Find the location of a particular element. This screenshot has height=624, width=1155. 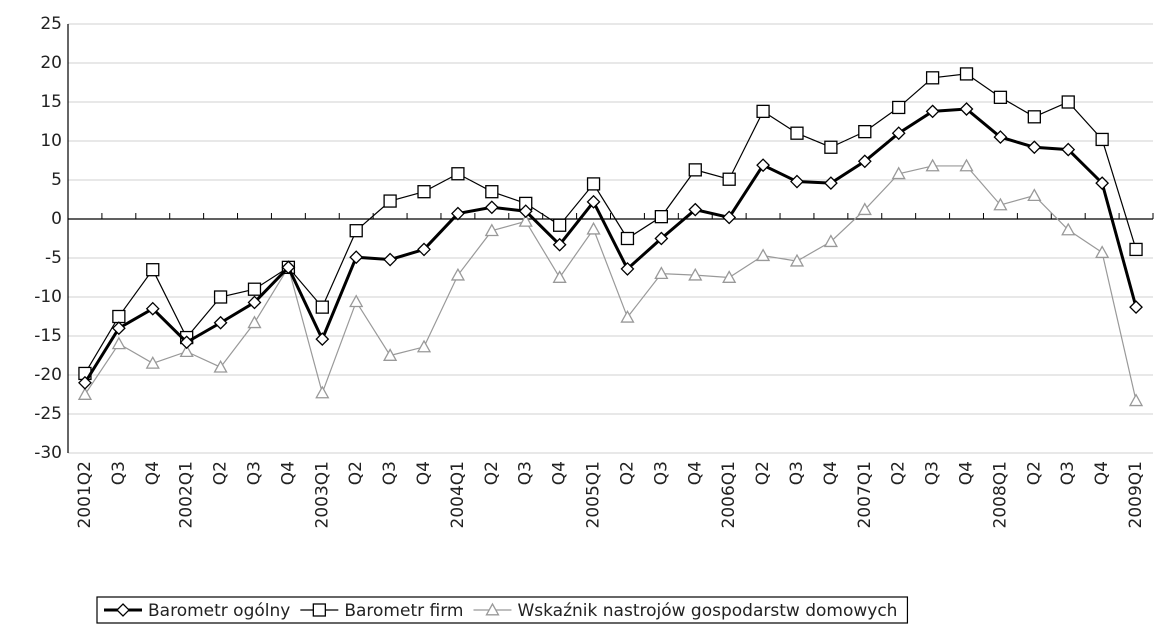

legend-label: Wskaźnik nastrojów gospodarstw domowych is located at coordinates (707, 611).